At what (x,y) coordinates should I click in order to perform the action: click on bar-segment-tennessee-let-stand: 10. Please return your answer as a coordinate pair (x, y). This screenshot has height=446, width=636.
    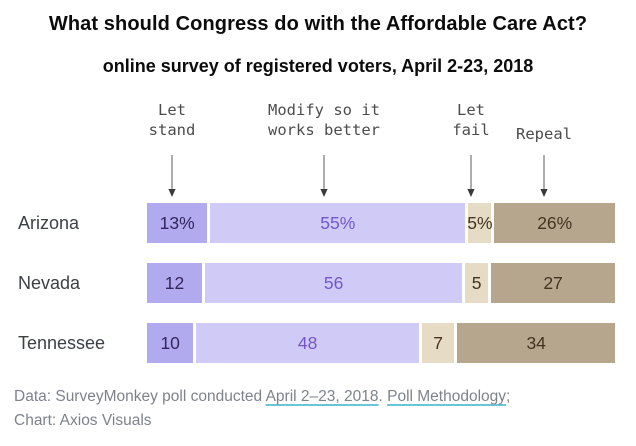
    Looking at the image, I should click on (170, 343).